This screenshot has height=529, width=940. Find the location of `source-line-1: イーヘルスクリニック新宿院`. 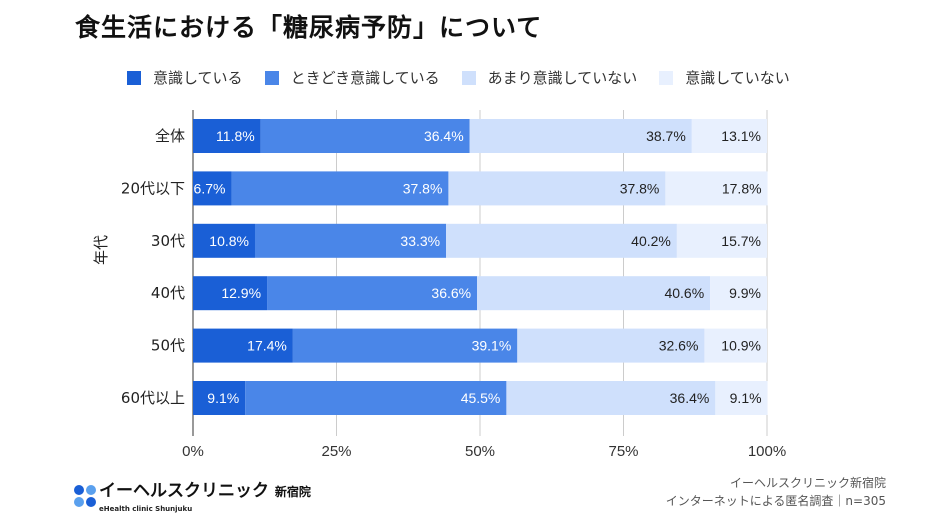

source-line-1: イーヘルスクリニック新宿院 is located at coordinates (807, 483).